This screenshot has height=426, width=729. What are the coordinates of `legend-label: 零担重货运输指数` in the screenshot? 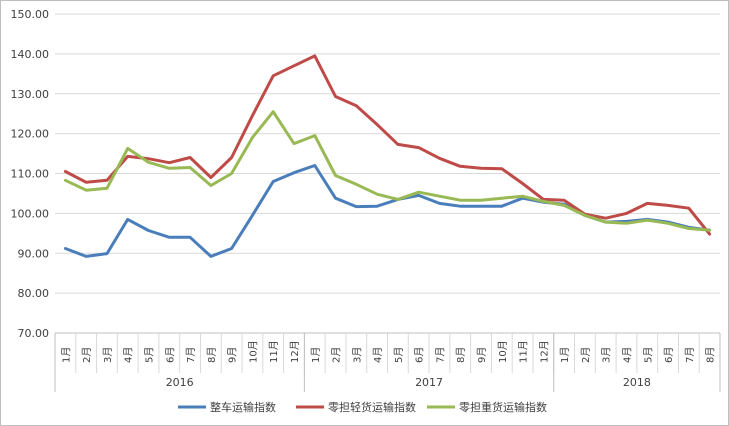 It's located at (503, 407).